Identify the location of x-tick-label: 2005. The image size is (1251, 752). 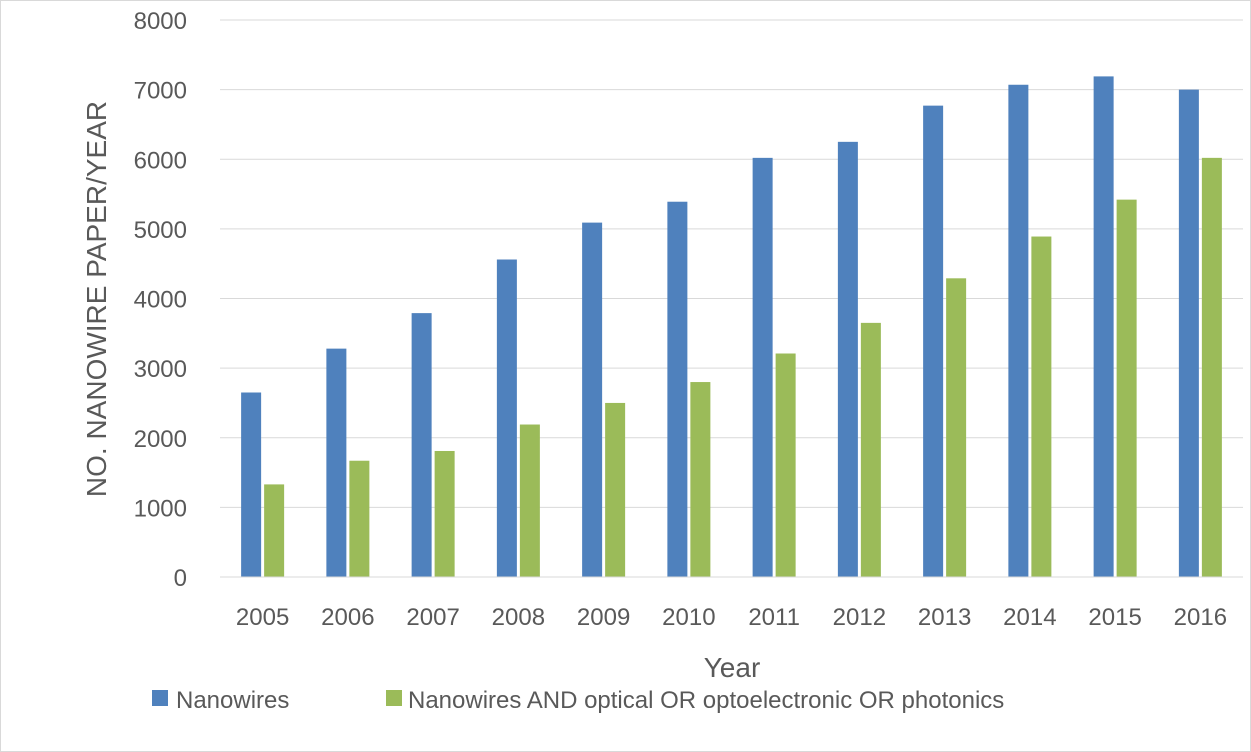
(262, 617).